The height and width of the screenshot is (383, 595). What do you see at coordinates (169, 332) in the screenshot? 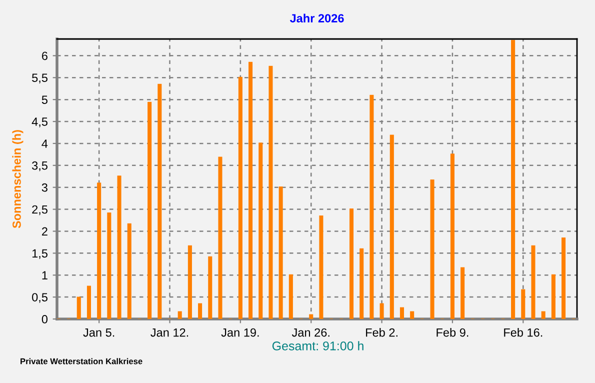
I see `x-tick-label: Jan 12.` at bounding box center [169, 332].